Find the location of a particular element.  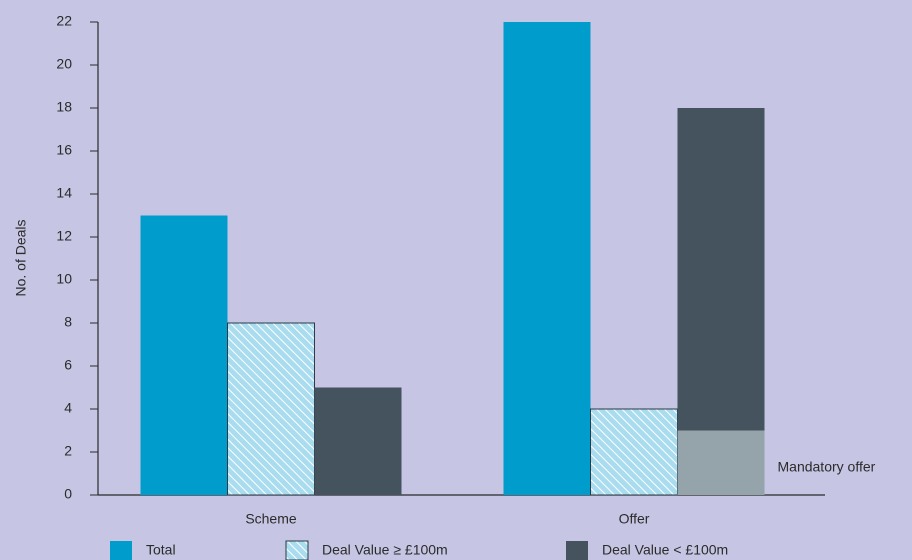

y-tick-label: 18 is located at coordinates (64, 107).